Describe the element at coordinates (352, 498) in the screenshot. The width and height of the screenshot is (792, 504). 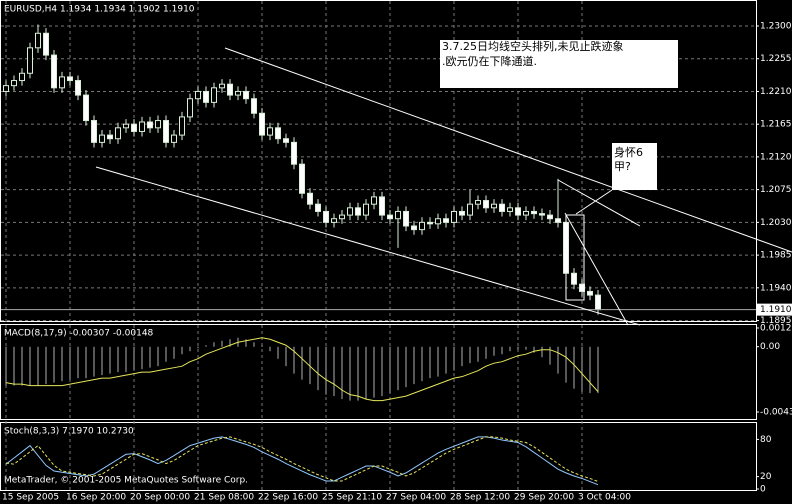
I see `x-tick-label: 25 Sep 21:10` at that location.